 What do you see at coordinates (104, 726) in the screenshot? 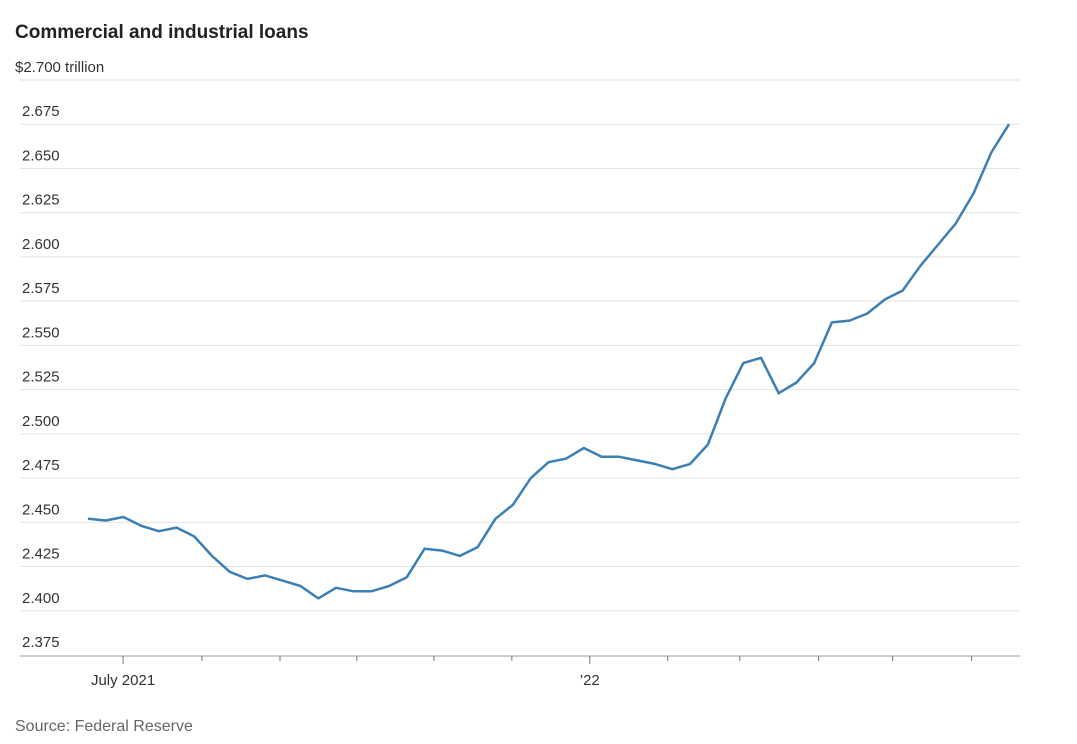
I see `source: Source: Federal Reserve` at bounding box center [104, 726].